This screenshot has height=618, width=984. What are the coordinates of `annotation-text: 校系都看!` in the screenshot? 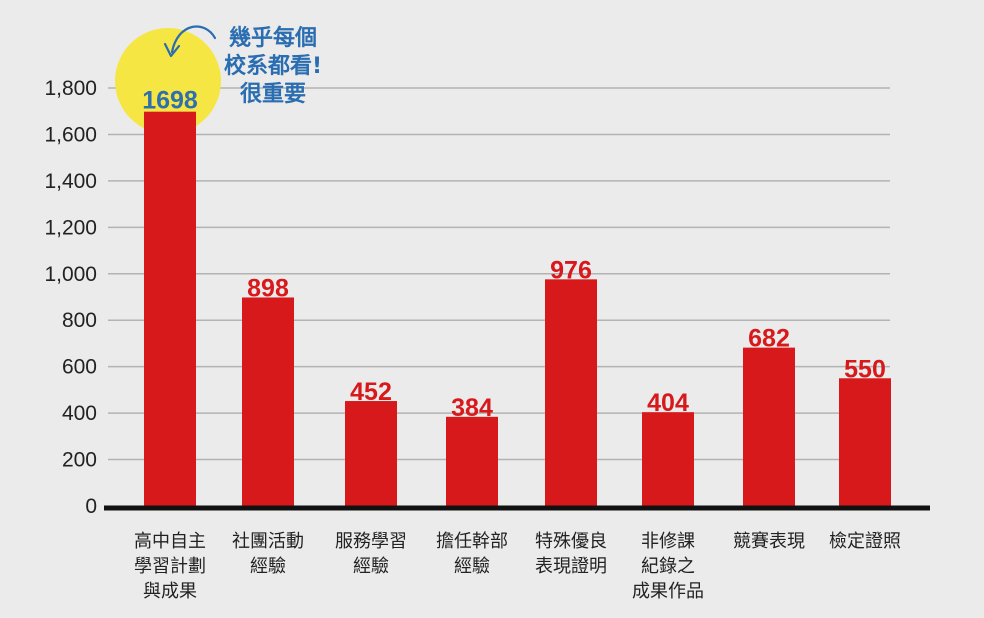 It's located at (273, 66).